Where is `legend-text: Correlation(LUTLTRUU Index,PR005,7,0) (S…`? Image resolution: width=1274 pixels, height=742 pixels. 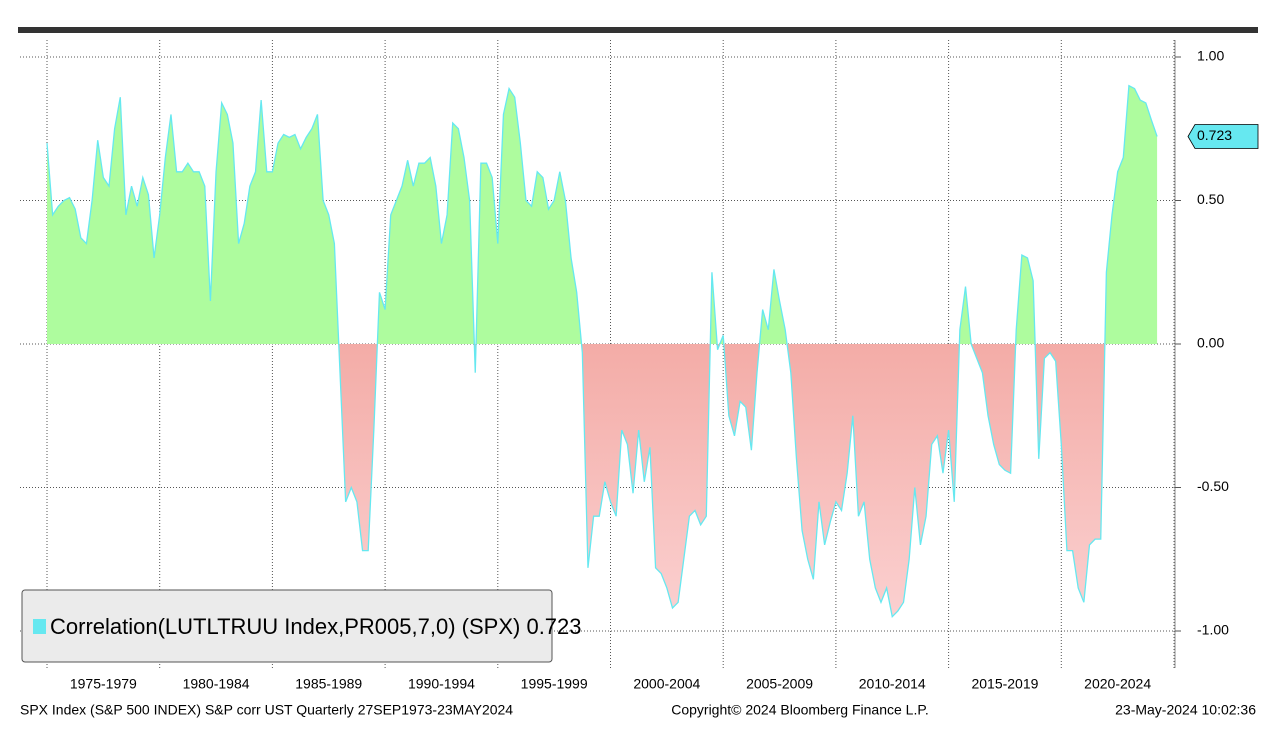
legend-text: Correlation(LUTLTRUU Index,PR005,7,0) (S… is located at coordinates (316, 626).